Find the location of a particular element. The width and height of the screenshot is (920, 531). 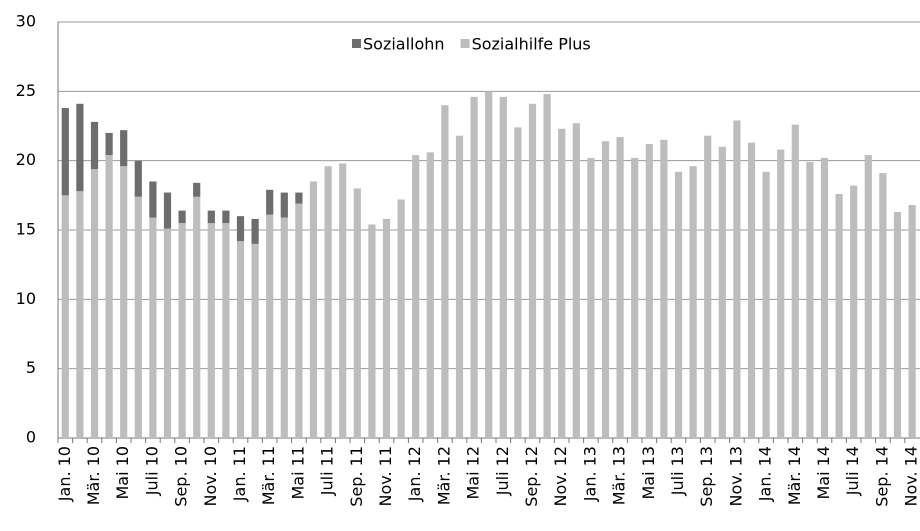

x-tick-label: Juli 12 is located at coordinates (502, 471).